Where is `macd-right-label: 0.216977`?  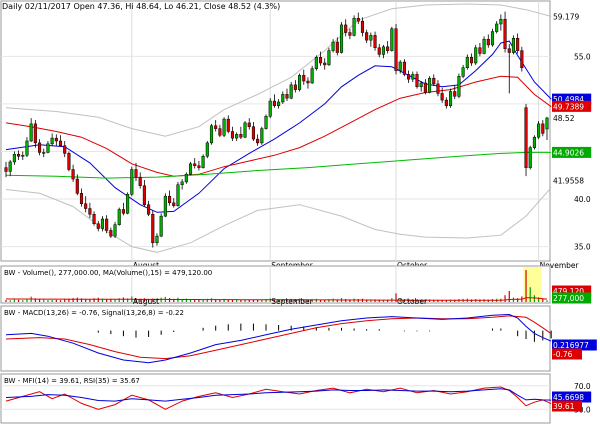 macd-right-label: 0.216977 is located at coordinates (574, 345).